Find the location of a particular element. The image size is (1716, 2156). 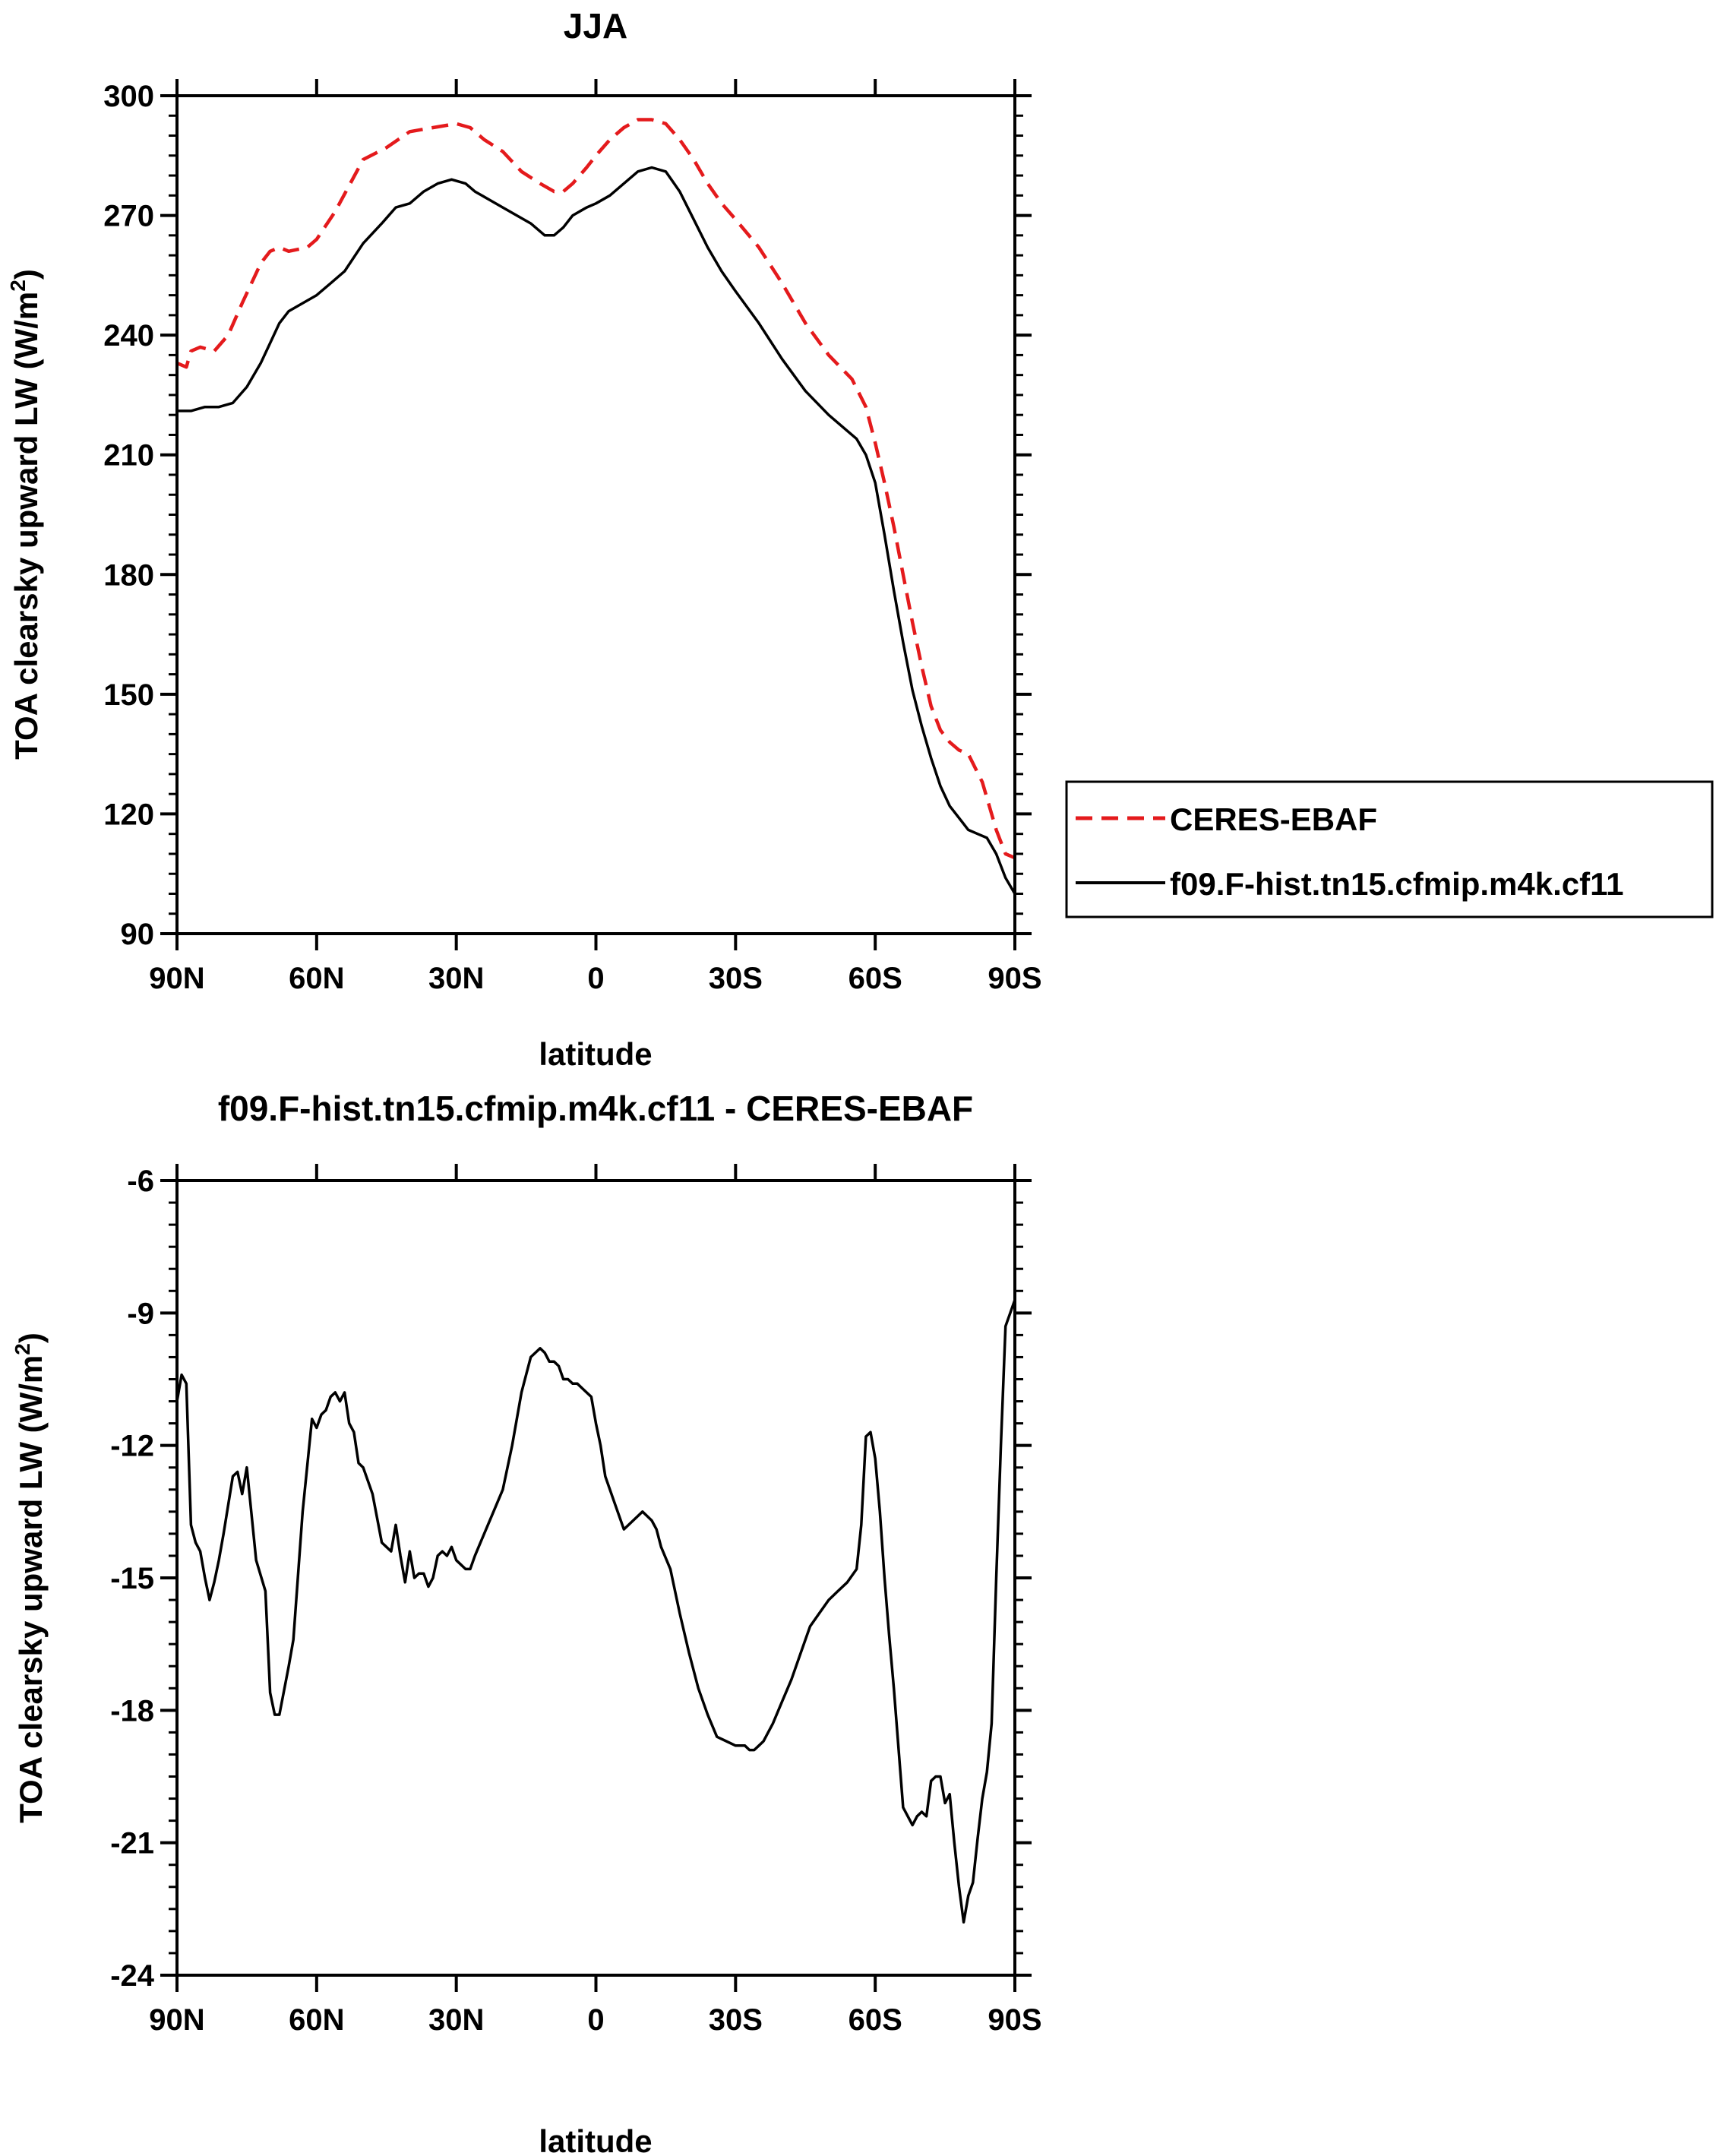

top-ytick-label: 150 is located at coordinates (128, 695).